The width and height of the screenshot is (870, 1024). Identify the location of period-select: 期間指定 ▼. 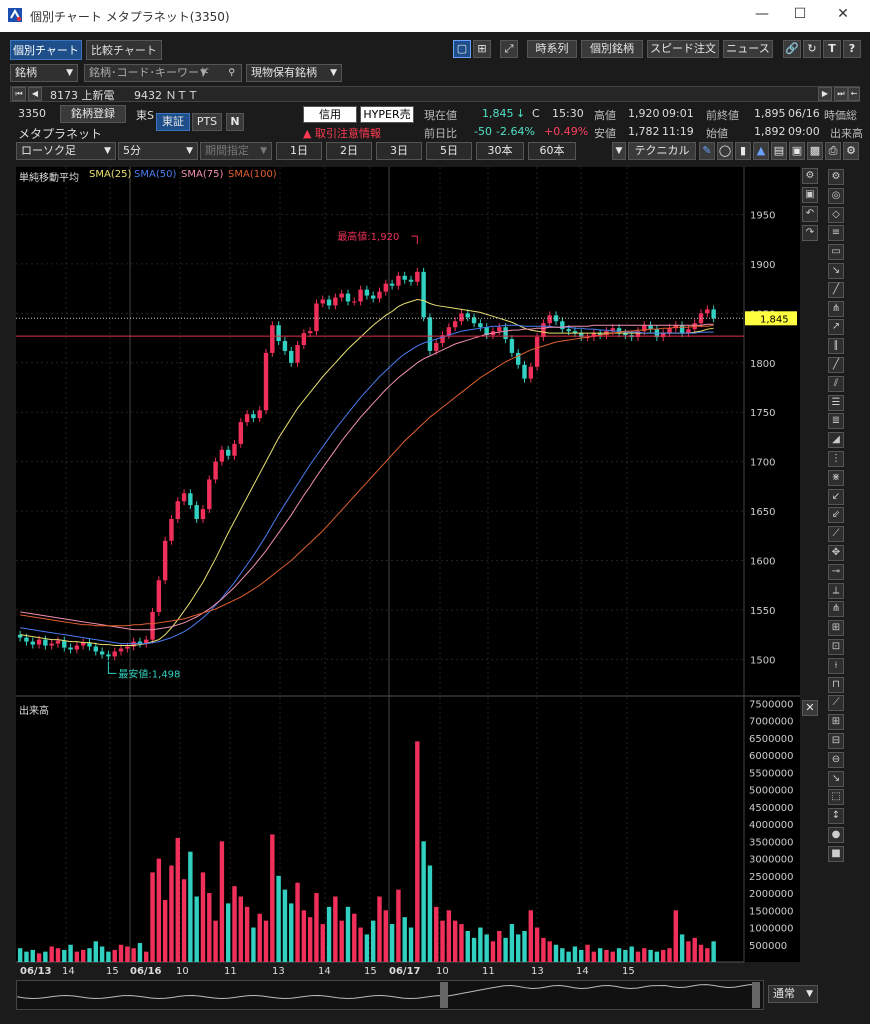
(236, 151).